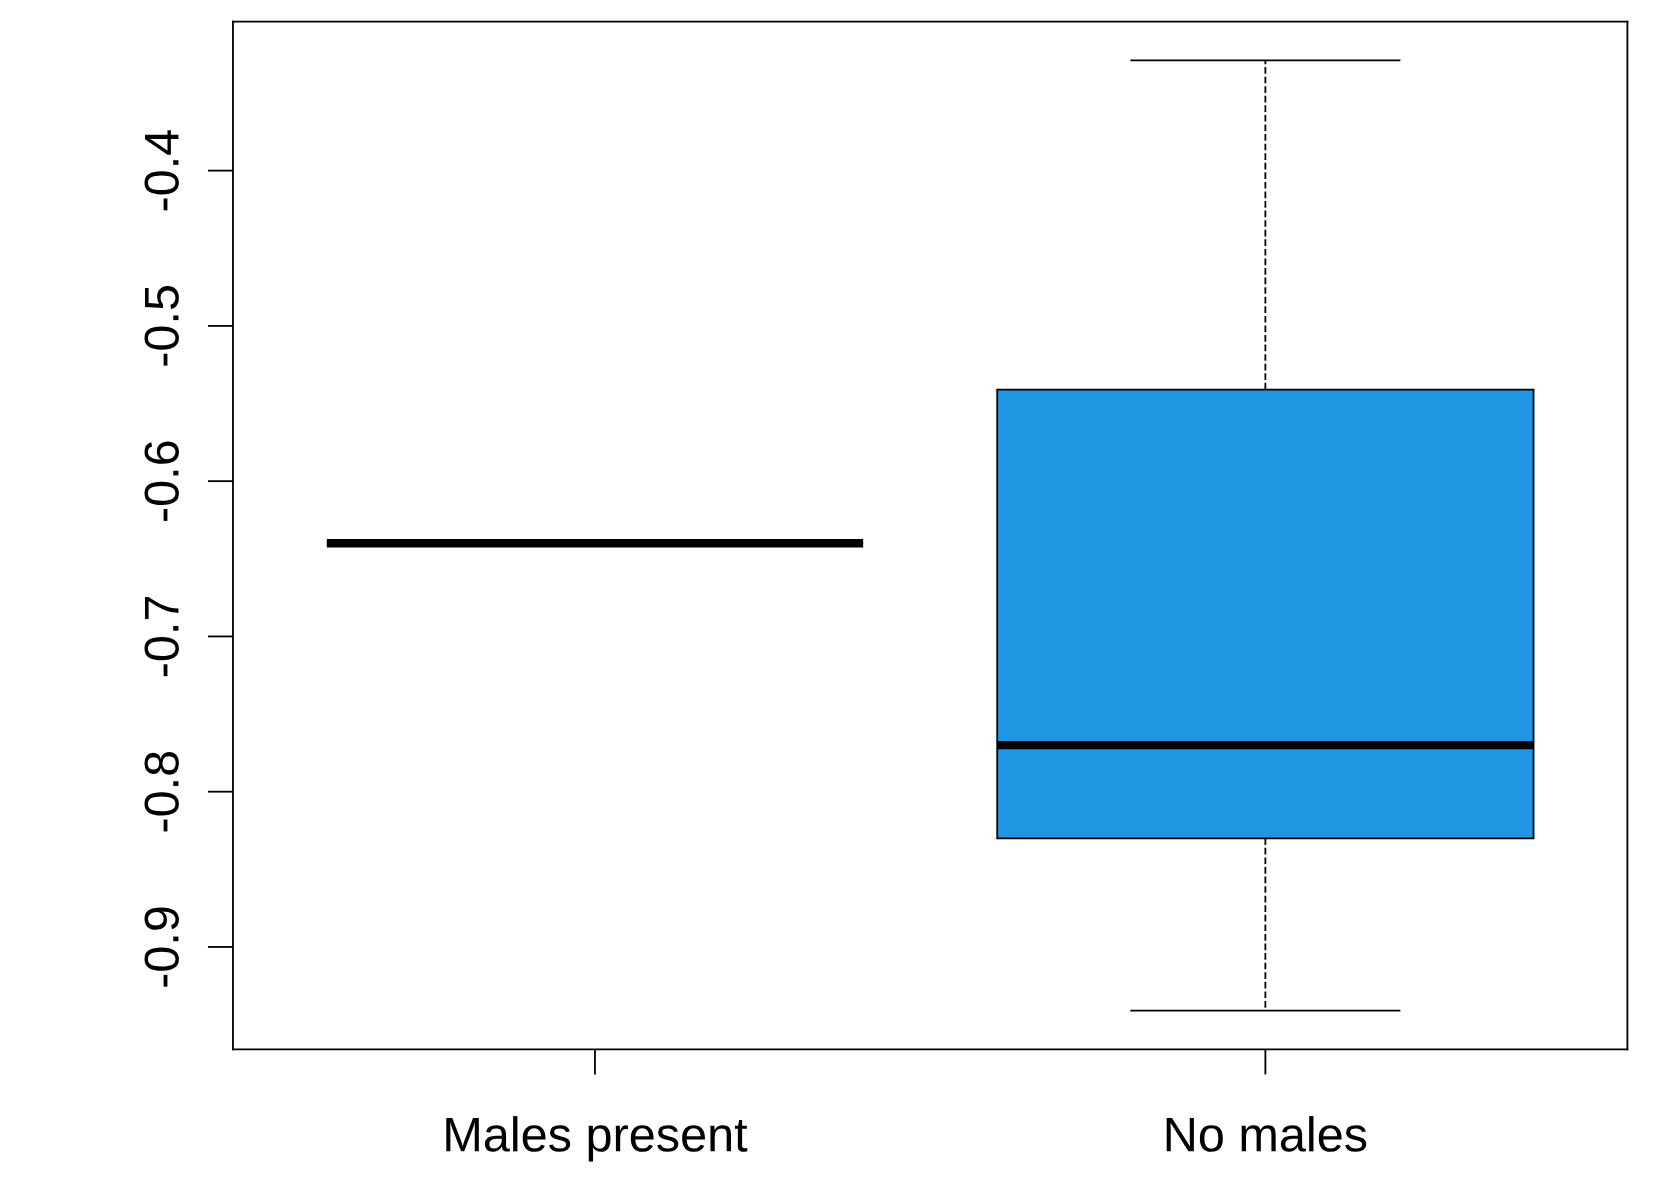  I want to click on y-tick-label: -0.9, so click(161, 947).